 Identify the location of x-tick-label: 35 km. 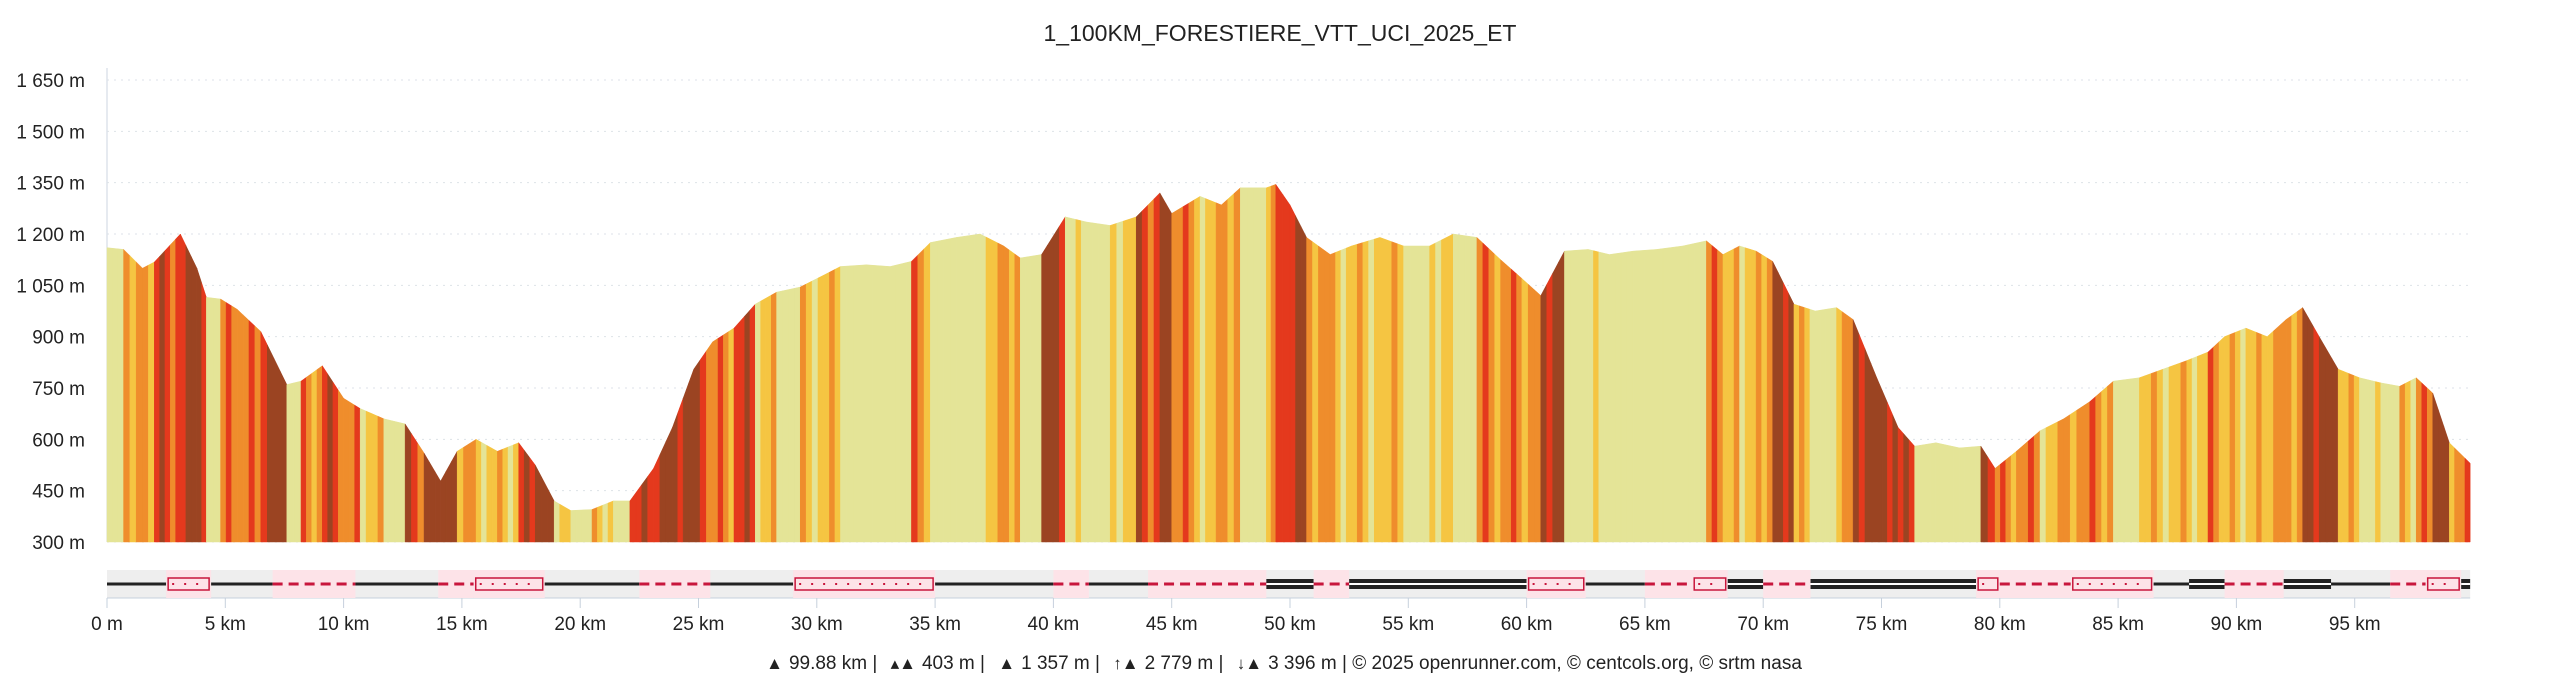
(935, 624).